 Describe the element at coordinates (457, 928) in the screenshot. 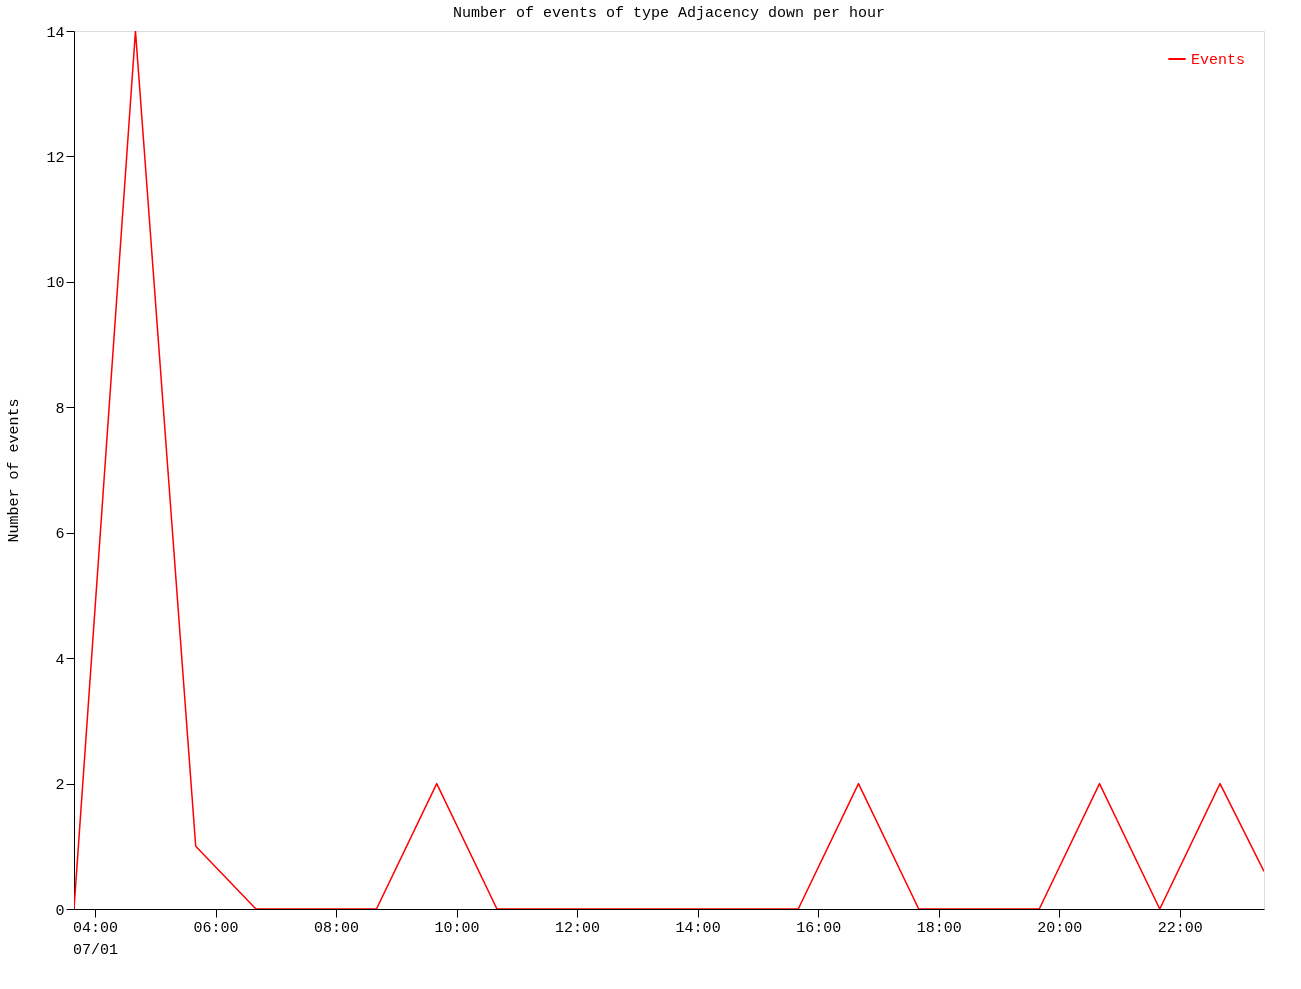

I see `x-tick-label: 10:00` at that location.